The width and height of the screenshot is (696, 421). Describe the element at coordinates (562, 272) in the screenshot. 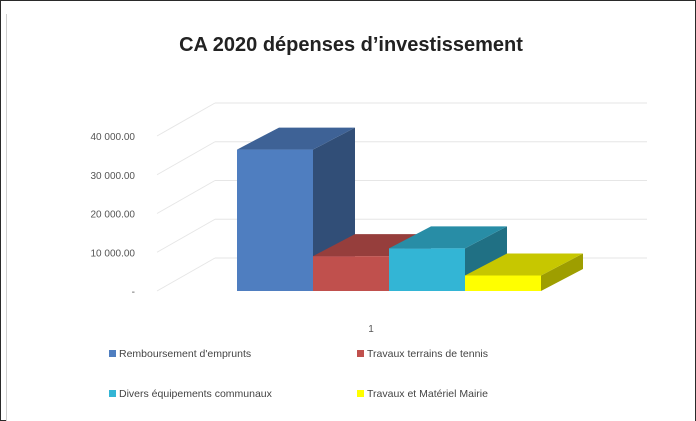

I see `bar-side` at that location.